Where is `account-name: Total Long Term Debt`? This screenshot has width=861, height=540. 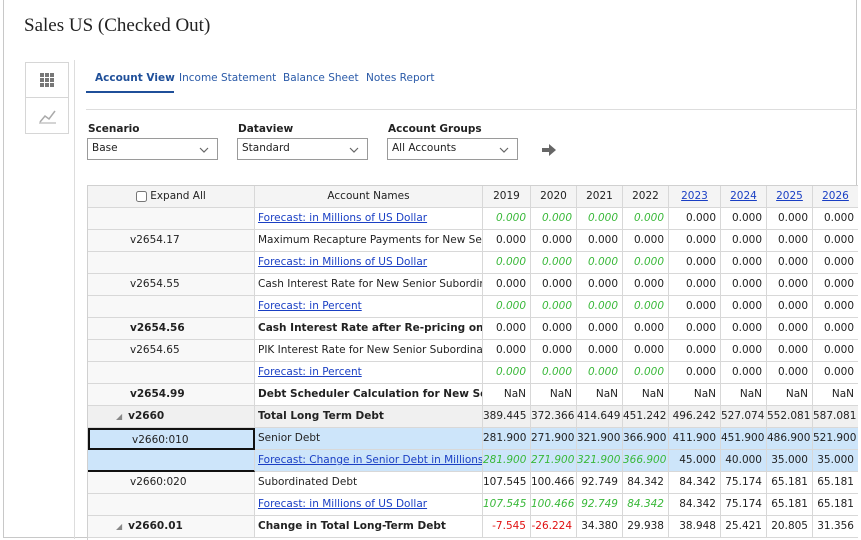 account-name: Total Long Term Debt is located at coordinates (369, 417).